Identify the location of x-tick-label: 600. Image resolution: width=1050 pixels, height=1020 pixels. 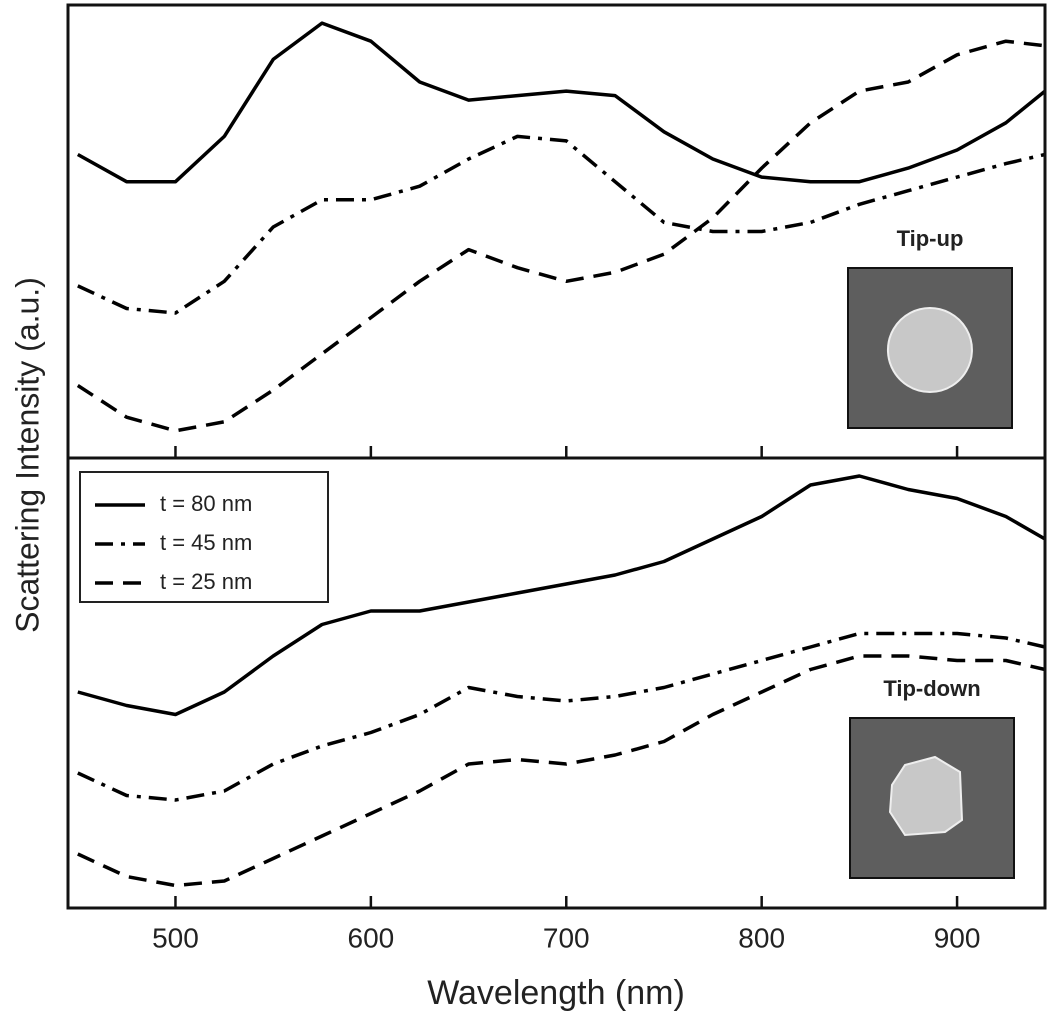
(371, 937).